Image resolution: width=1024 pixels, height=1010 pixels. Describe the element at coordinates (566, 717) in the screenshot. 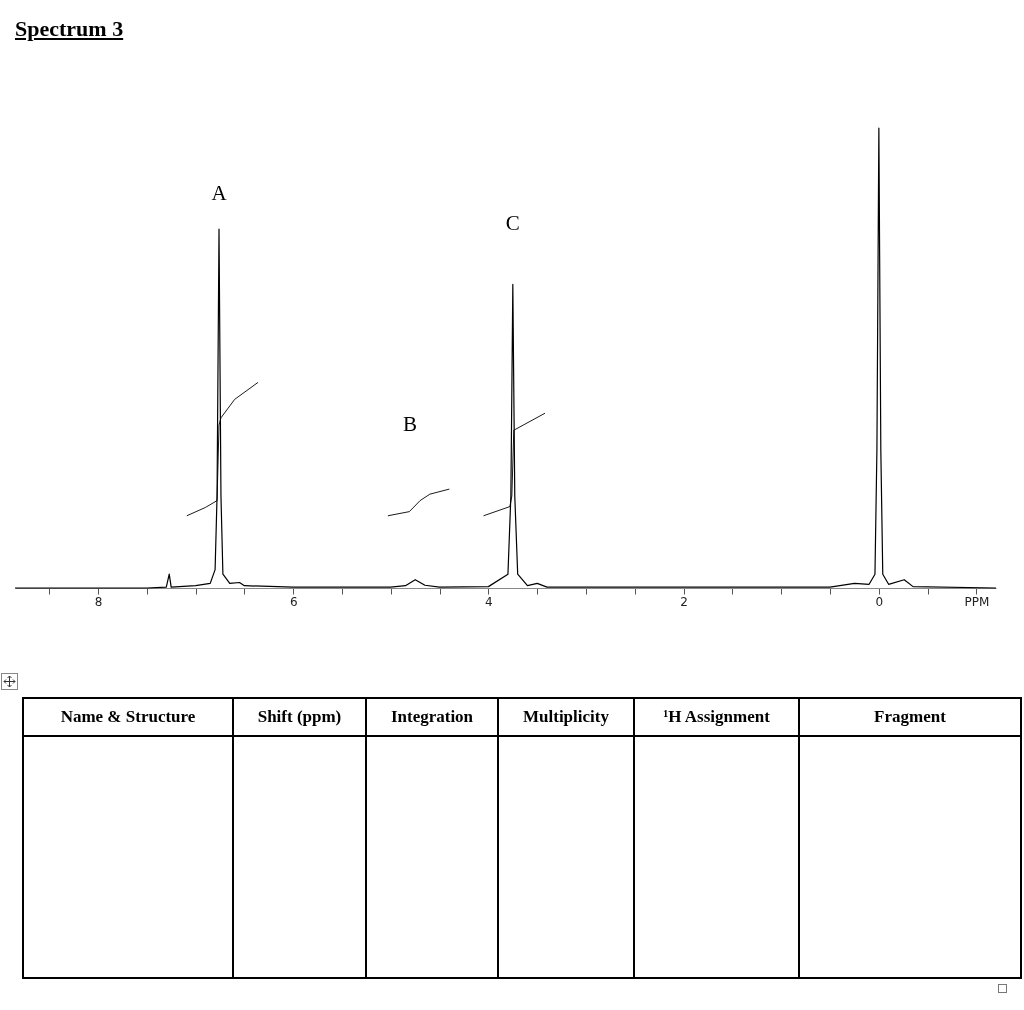

I see `text: Multiplicity` at that location.